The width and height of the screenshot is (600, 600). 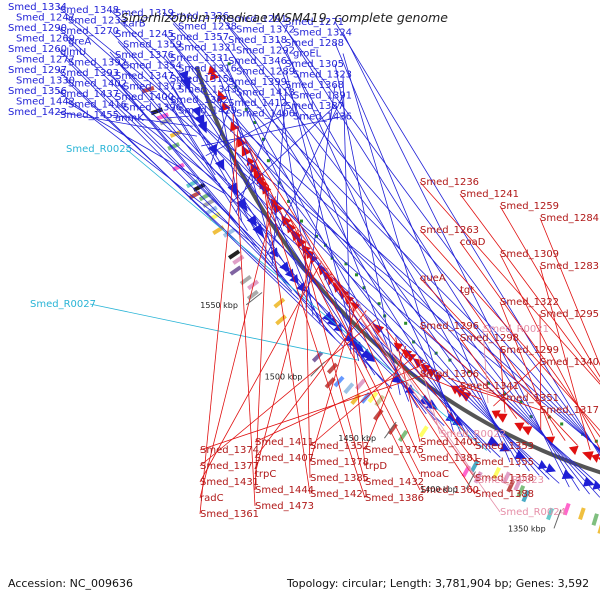 What do you see at coordinates (144, 13) in the screenshot?
I see `gene-label-forward: Smed_1319` at bounding box center [144, 13].